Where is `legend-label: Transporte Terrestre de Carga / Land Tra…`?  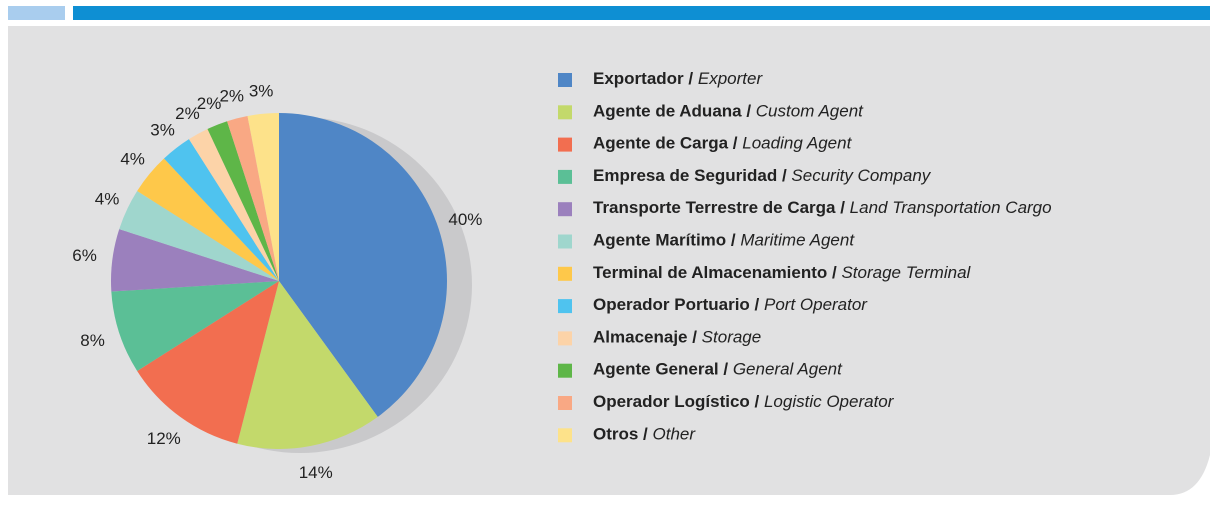
legend-label: Transporte Terrestre de Carga / Land Tra… is located at coordinates (822, 208).